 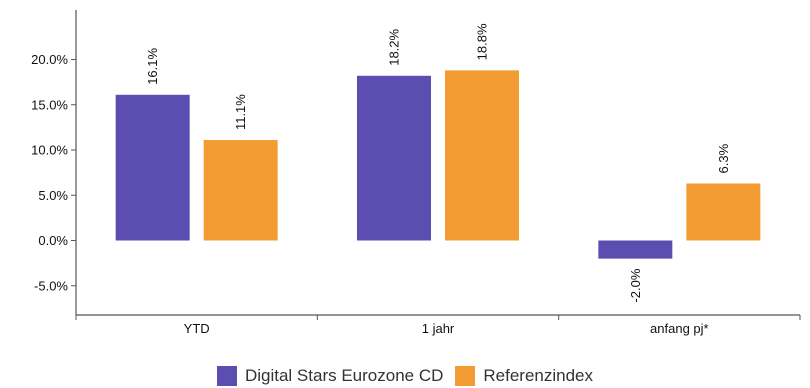 I want to click on x-tick-label: YTD, so click(x=197, y=328).